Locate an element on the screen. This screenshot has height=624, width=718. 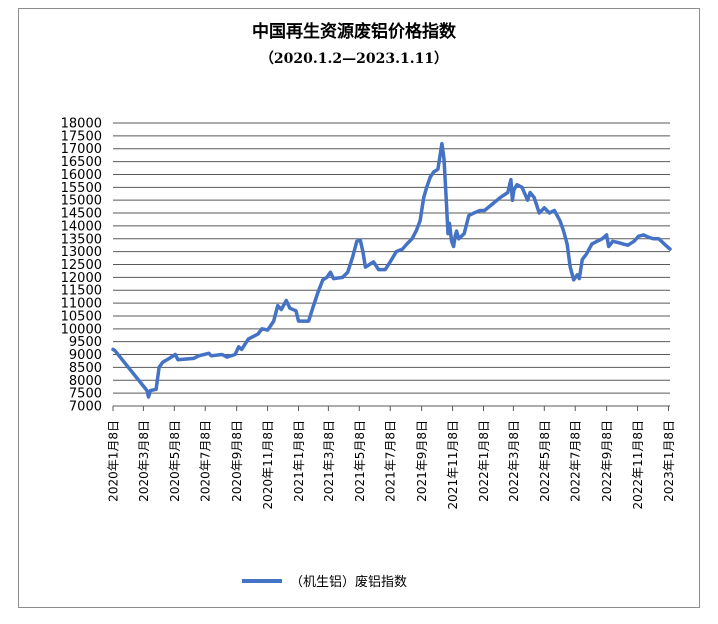
x-tick-label: 2020年9月8日 is located at coordinates (237, 461).